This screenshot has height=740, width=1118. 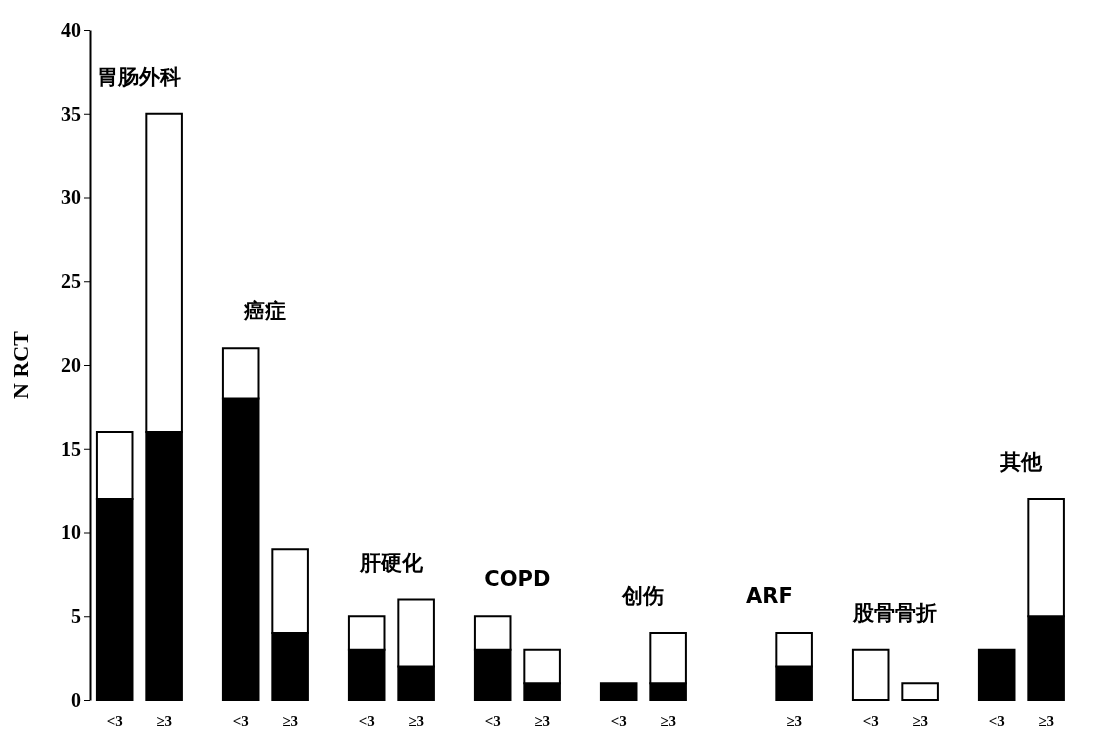 I want to click on y-tick-label: 15, so click(x=71, y=448).